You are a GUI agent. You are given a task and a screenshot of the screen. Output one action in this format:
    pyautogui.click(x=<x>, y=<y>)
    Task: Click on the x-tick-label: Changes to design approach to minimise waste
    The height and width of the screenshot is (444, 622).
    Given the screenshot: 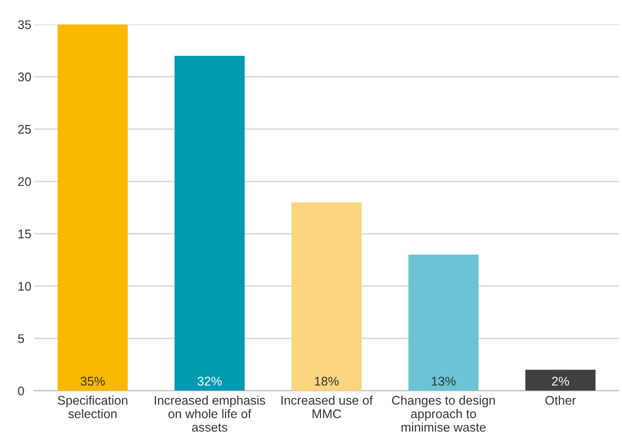 What is the action you would take?
    pyautogui.click(x=443, y=414)
    